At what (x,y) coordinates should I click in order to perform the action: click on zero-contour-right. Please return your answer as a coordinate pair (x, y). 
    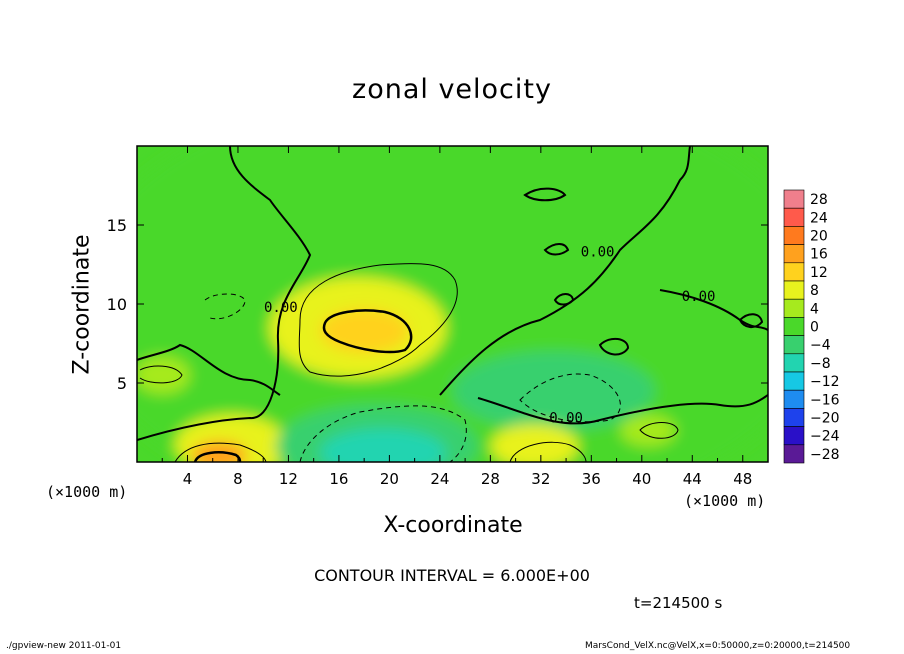
    Looking at the image, I should click on (565, 271).